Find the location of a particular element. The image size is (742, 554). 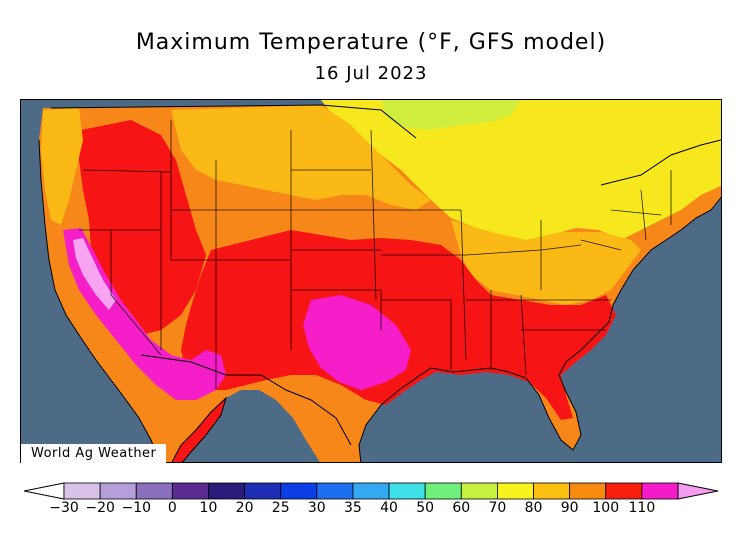

legend-tick-label: 40 is located at coordinates (389, 508).